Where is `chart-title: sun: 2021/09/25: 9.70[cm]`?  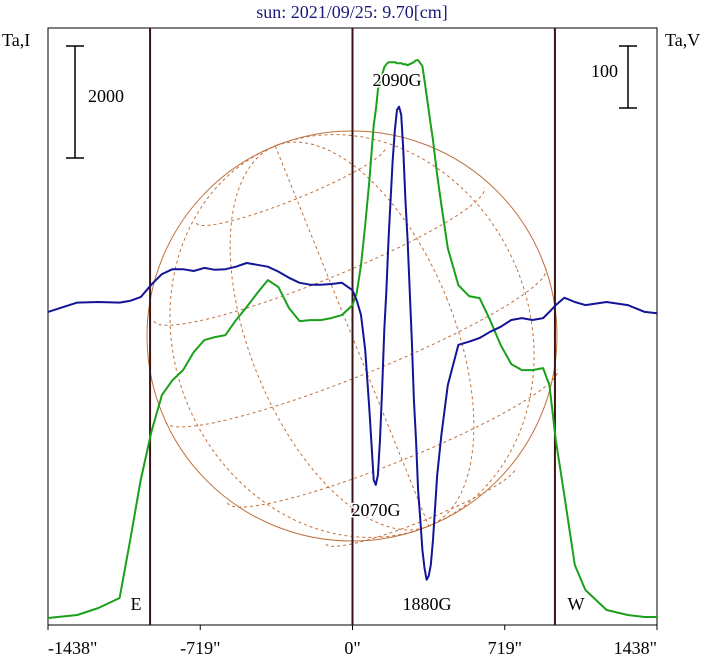 chart-title: sun: 2021/09/25: 9.70[cm] is located at coordinates (352, 12).